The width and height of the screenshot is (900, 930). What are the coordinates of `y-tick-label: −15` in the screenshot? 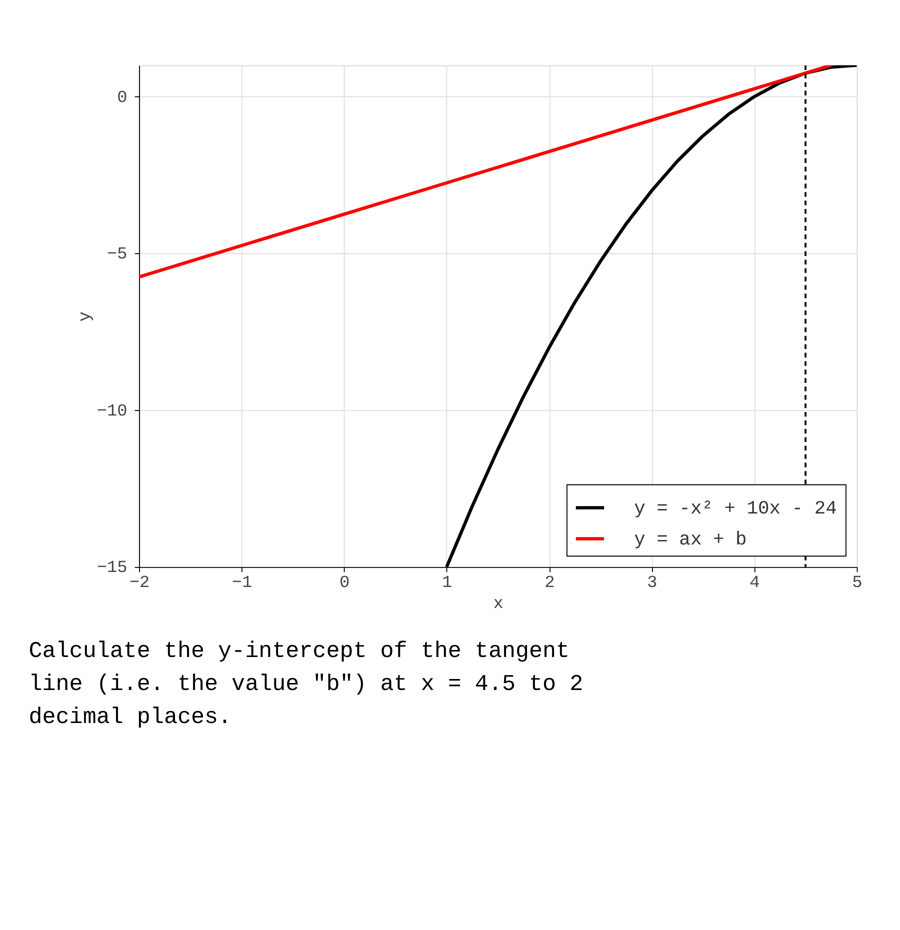 It's located at (112, 568).